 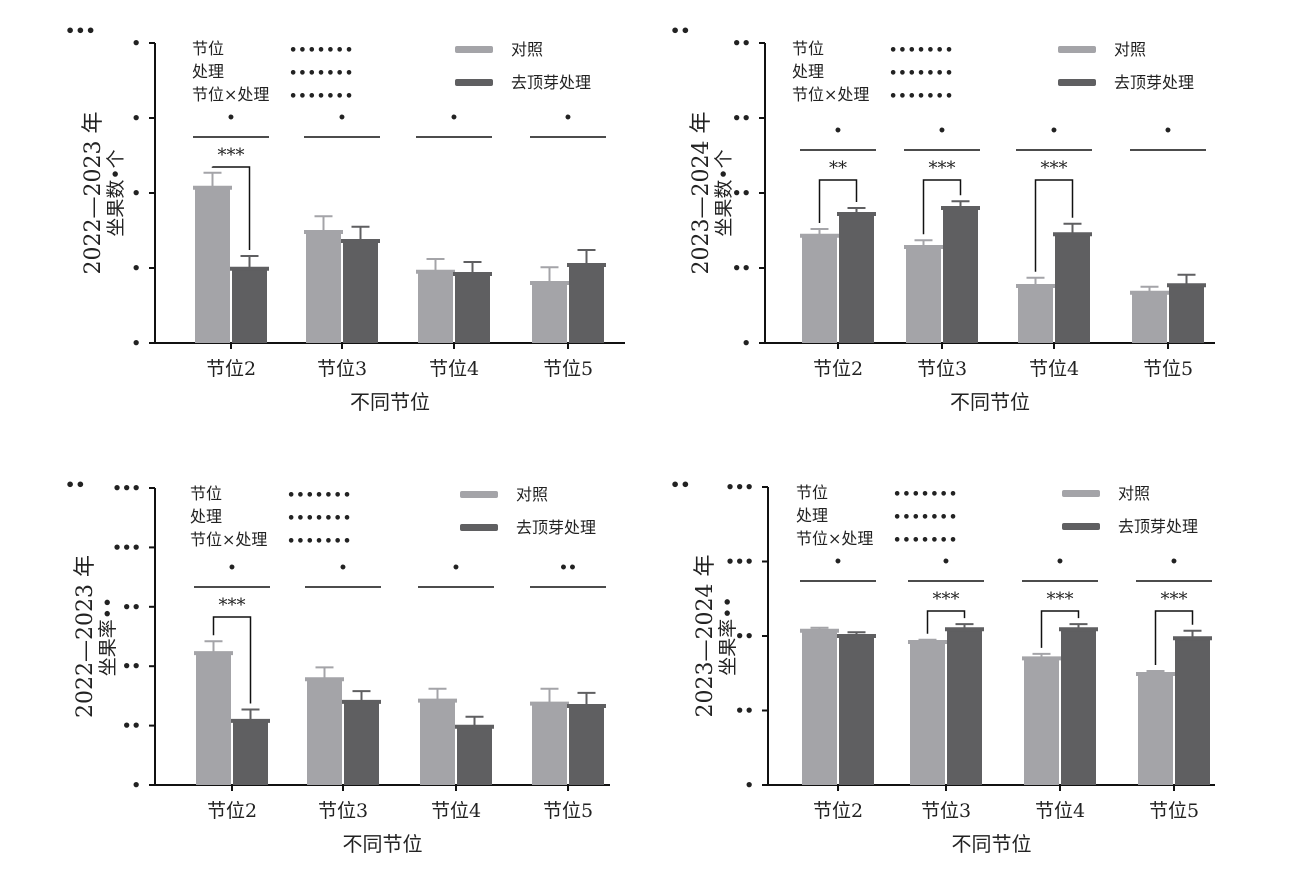 I want to click on significance-label: **, so click(x=838, y=168).